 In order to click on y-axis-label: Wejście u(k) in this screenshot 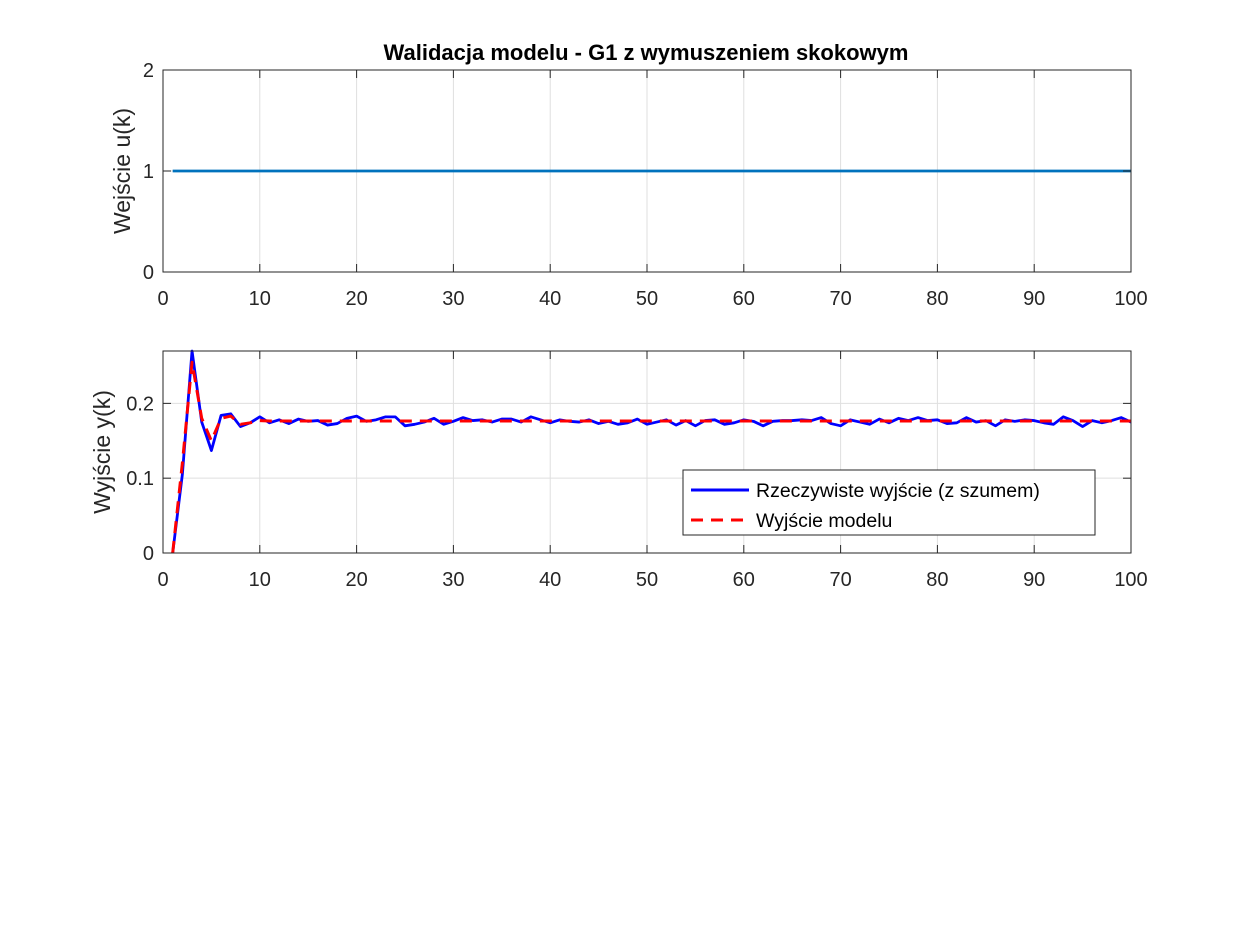, I will do `click(122, 171)`.